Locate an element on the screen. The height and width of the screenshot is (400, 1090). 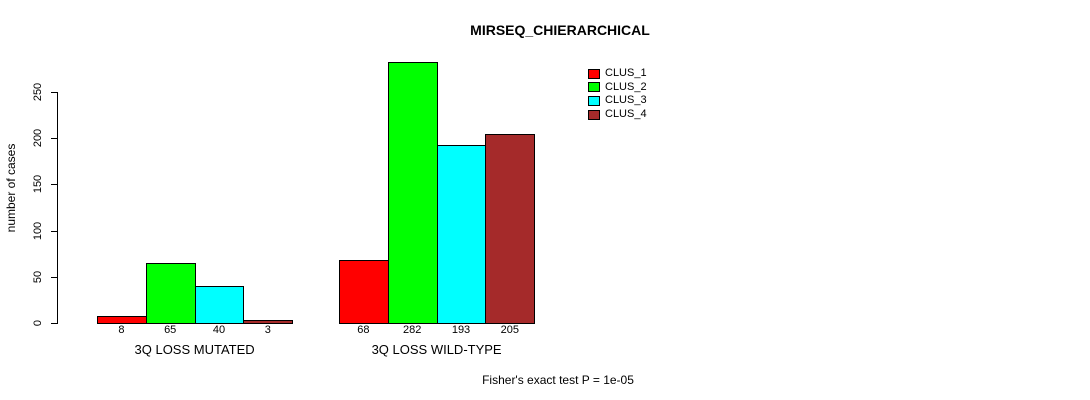
legend-label: CLUS_4 is located at coordinates (626, 114).